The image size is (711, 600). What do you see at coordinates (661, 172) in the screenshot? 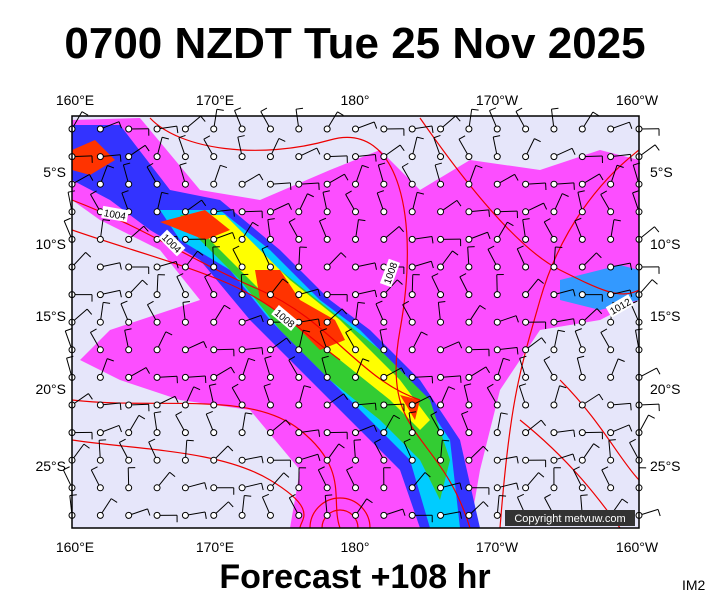
I see `lat-label-right: 5°S` at bounding box center [661, 172].